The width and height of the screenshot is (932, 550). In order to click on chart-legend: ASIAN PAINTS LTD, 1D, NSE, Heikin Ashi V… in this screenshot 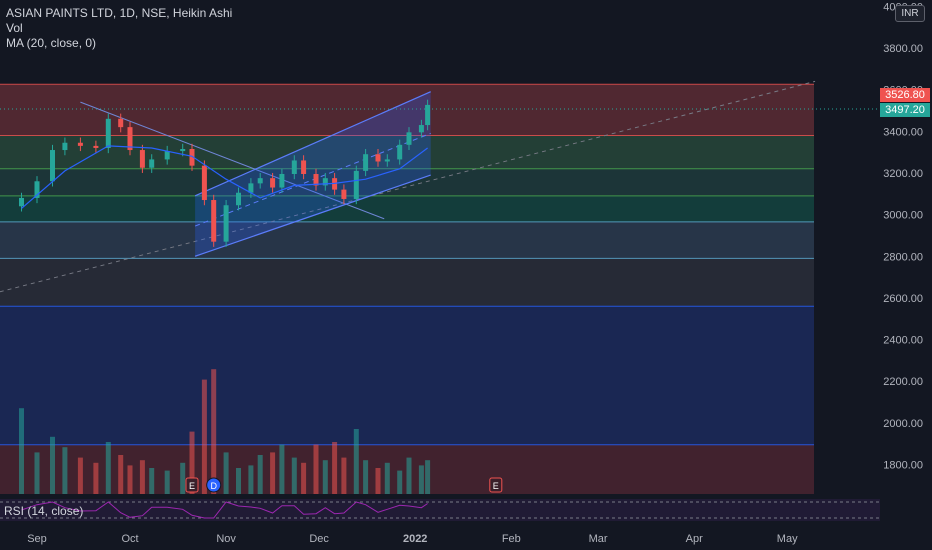, I will do `click(119, 28)`.